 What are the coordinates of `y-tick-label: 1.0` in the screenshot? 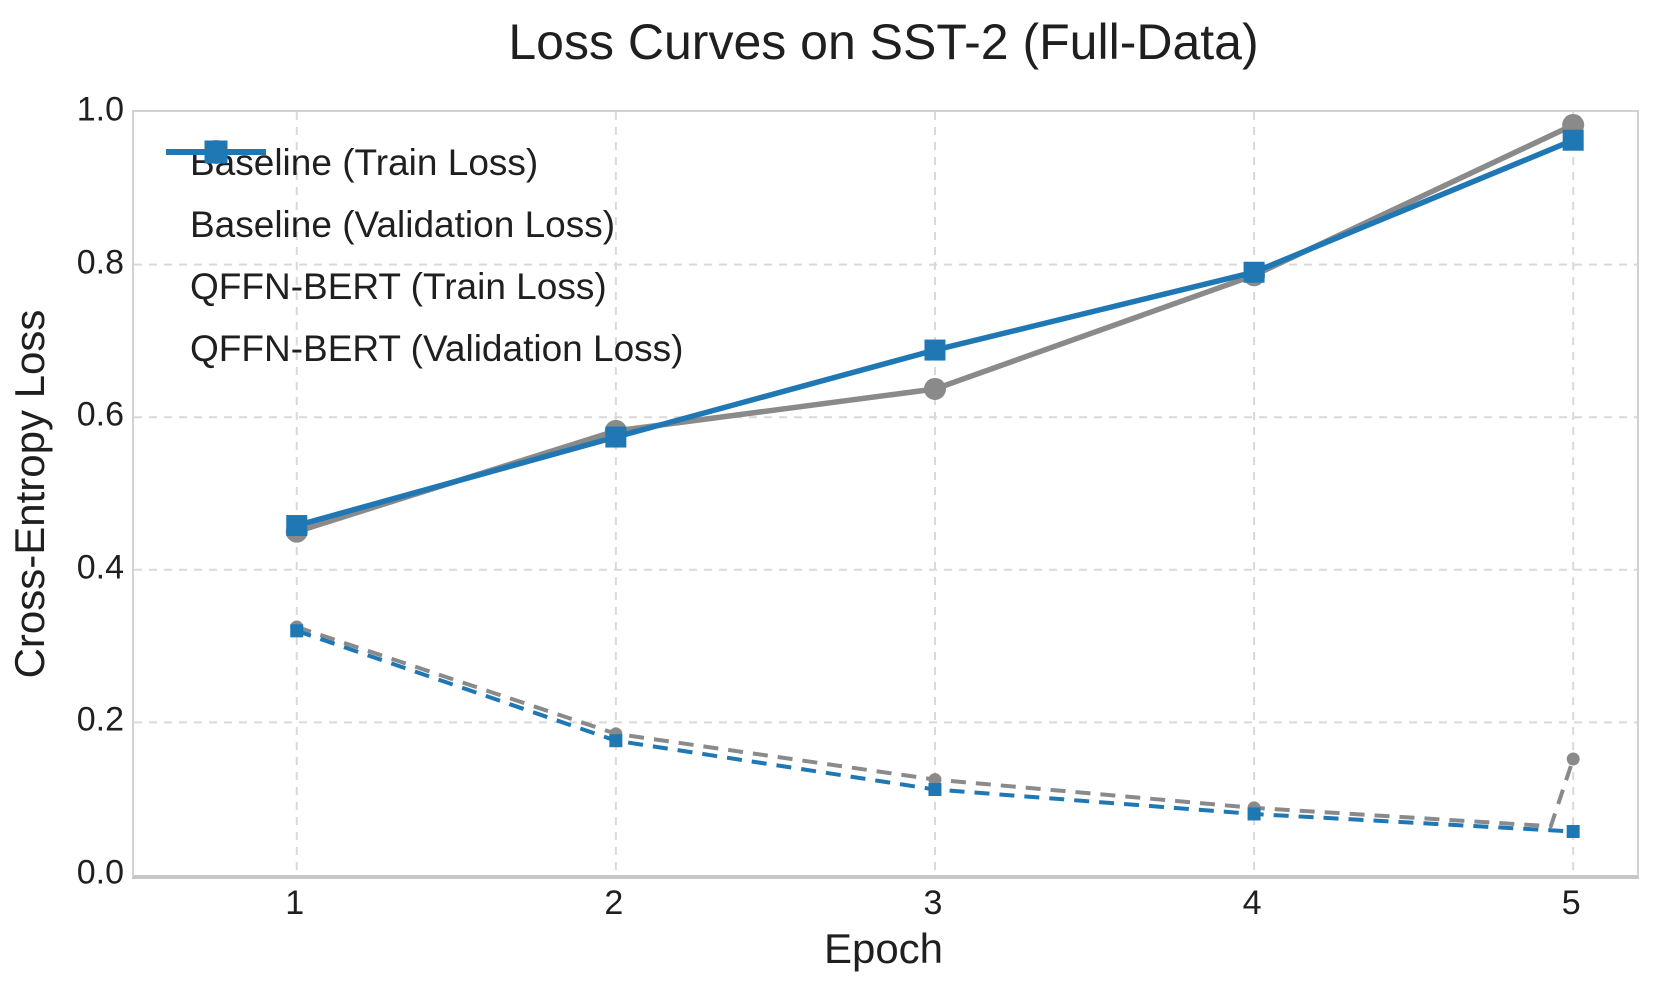 It's located at (100, 109).